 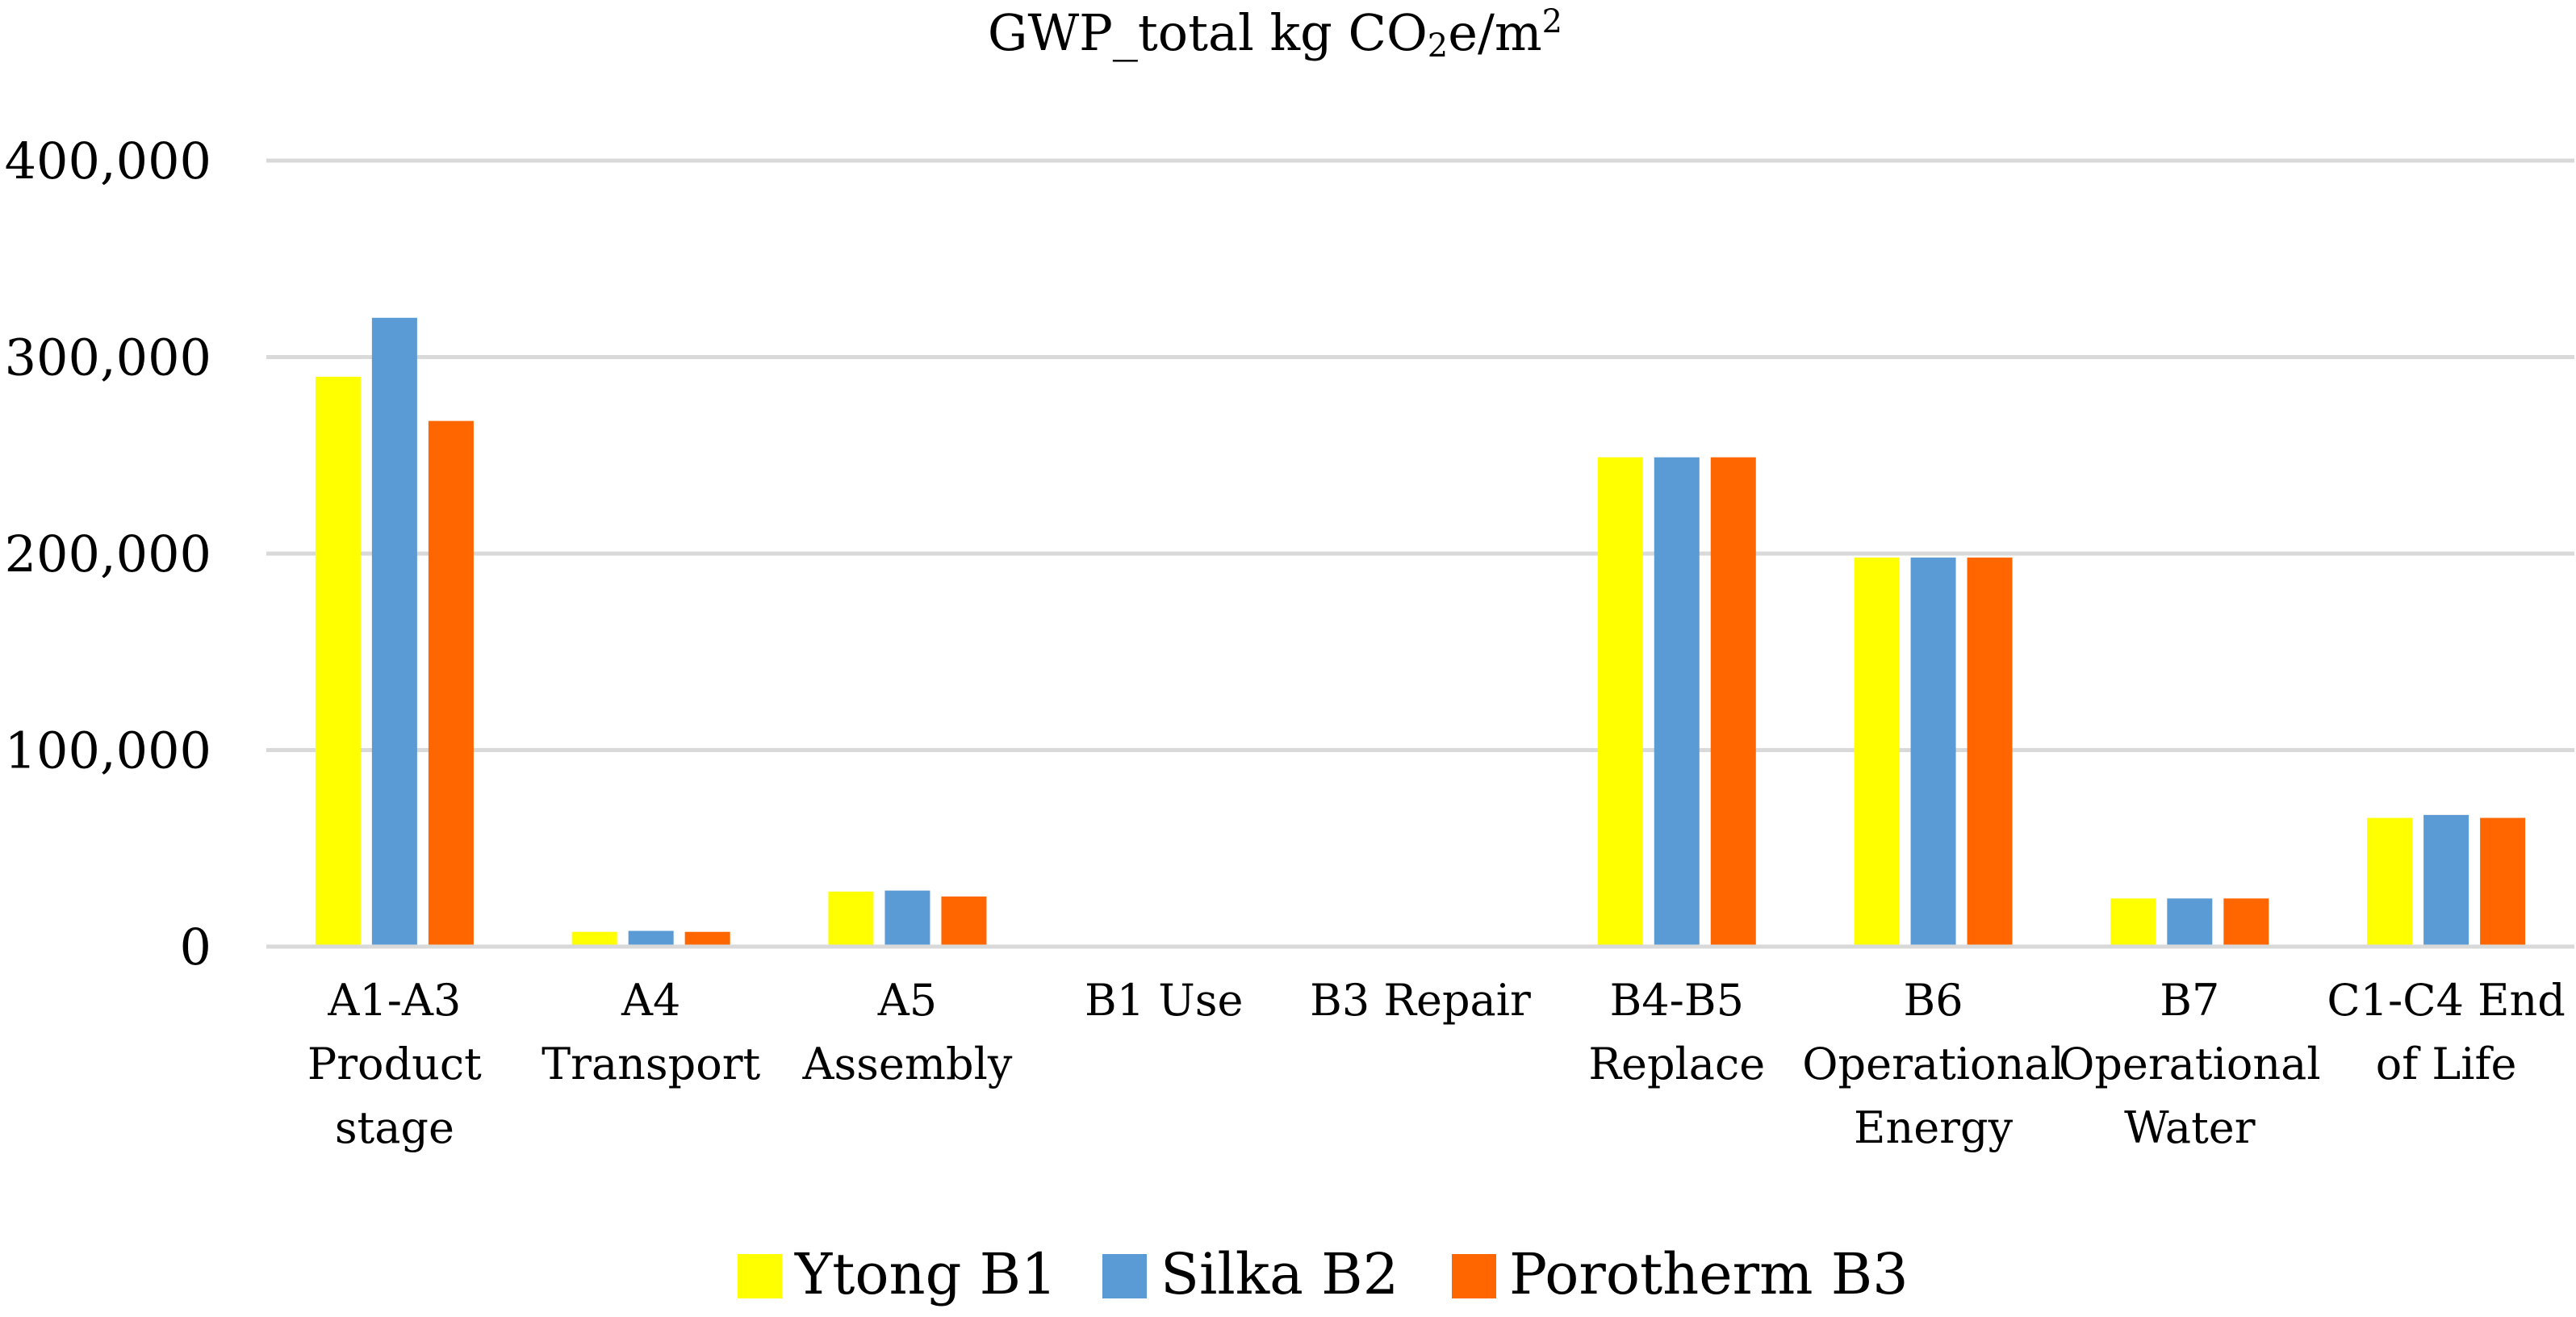 I want to click on title-superscript: 2, so click(x=1552, y=22).